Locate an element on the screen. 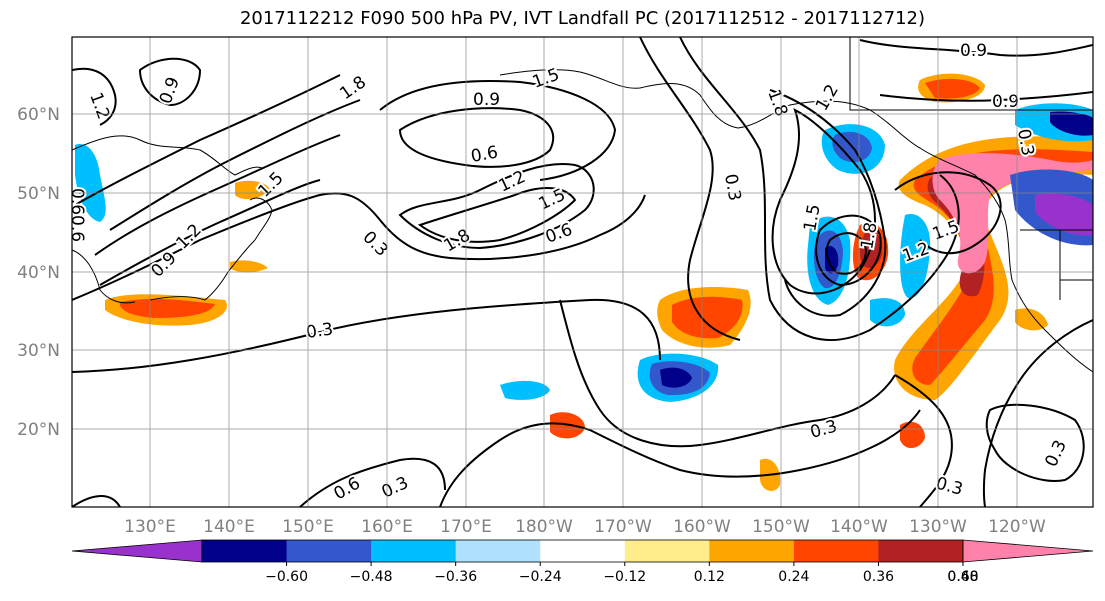 This screenshot has height=601, width=1105. negative-blob-west is located at coordinates (525, 390).